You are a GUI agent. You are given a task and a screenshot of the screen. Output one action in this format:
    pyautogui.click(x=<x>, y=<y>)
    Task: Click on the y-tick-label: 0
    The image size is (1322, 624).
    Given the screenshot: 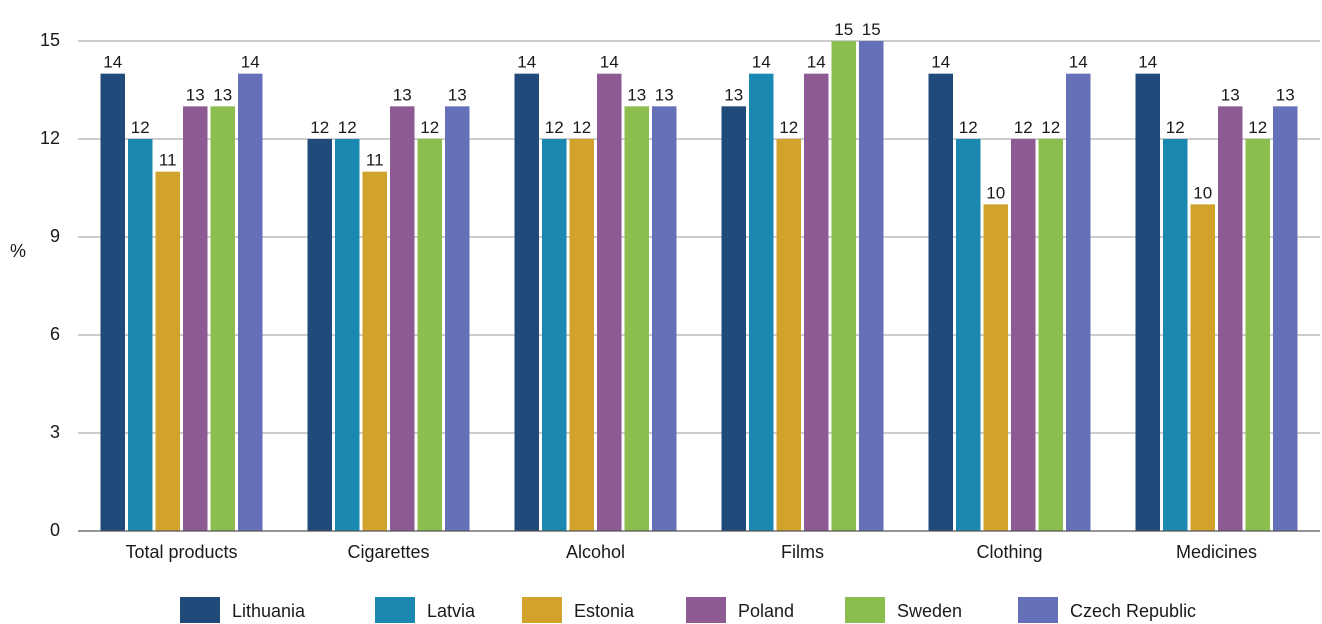 What is the action you would take?
    pyautogui.click(x=55, y=530)
    